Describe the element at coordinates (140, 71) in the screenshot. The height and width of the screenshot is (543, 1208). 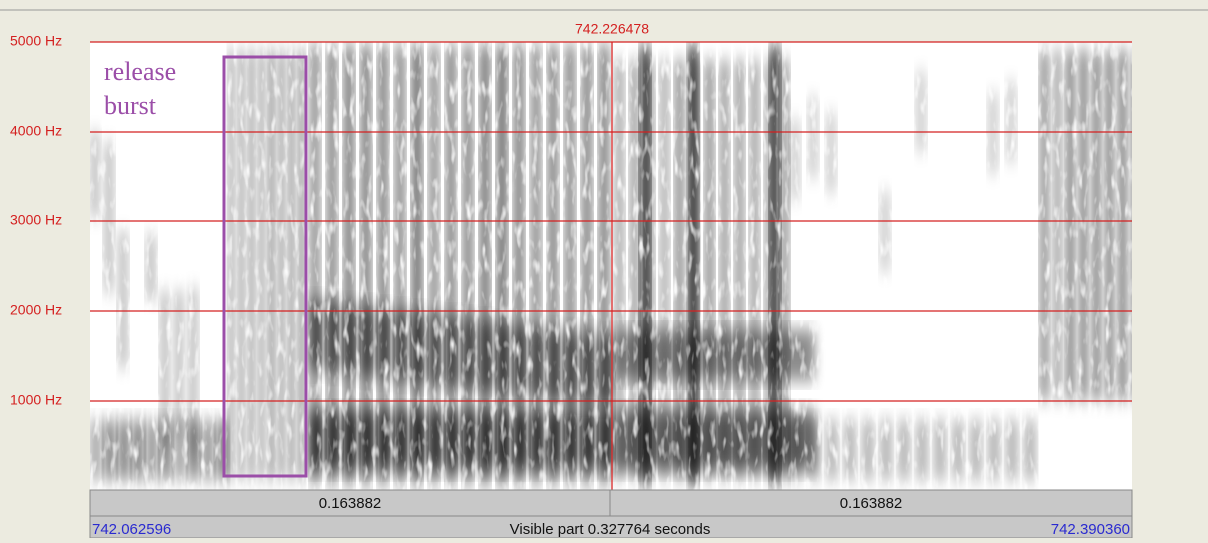
I see `annotation-text: release` at that location.